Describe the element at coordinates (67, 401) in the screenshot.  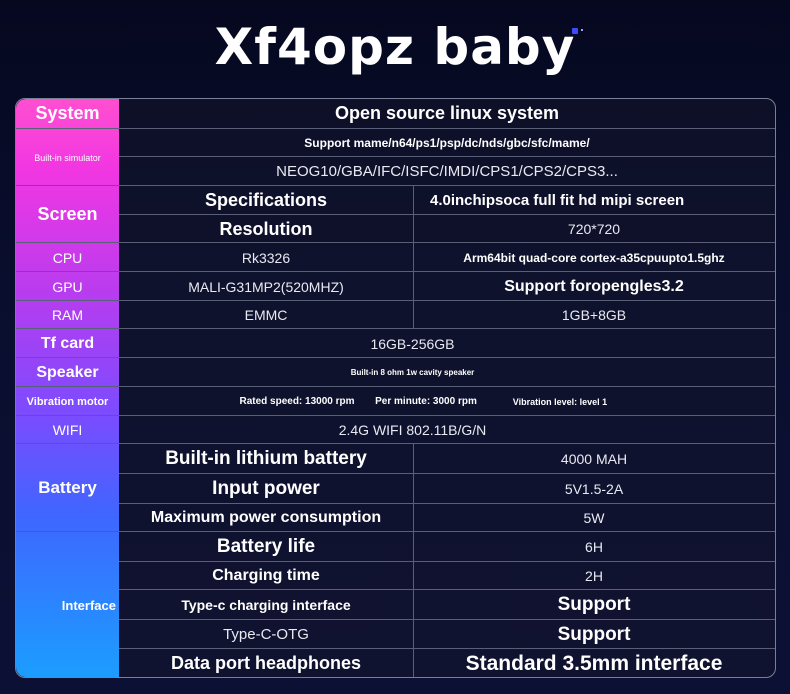
I see `row-label-vibration-motor: Vibration motor` at that location.